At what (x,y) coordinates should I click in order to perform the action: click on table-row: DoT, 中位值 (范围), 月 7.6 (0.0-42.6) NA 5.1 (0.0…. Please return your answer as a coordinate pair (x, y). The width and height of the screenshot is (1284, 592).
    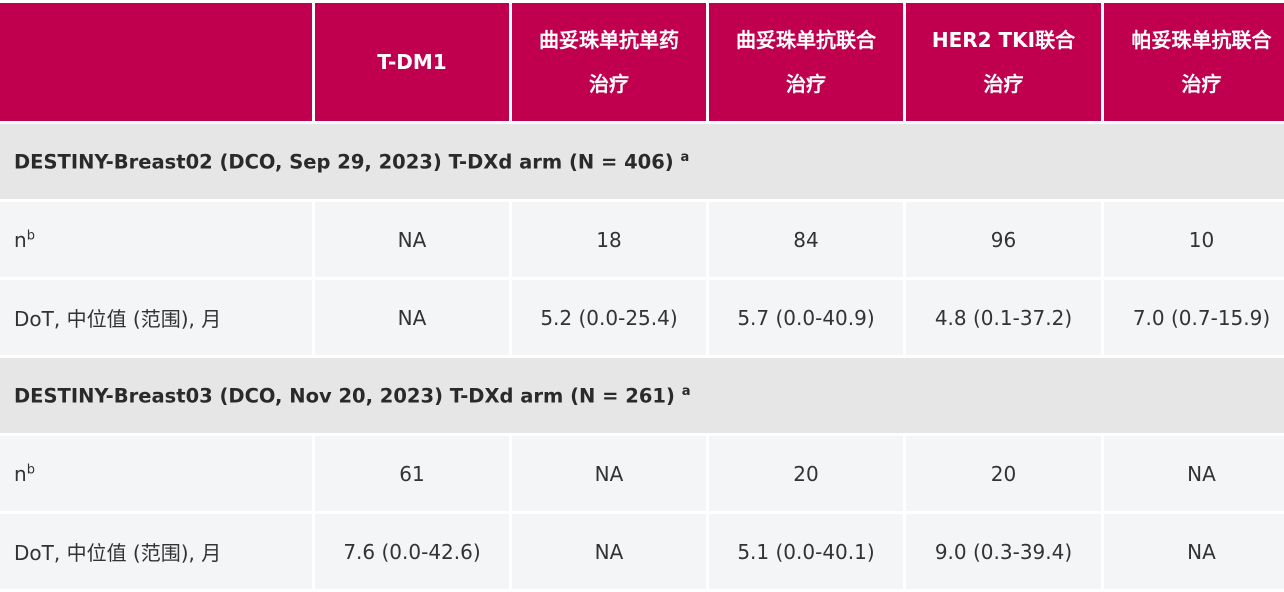
    Looking at the image, I should click on (642, 551).